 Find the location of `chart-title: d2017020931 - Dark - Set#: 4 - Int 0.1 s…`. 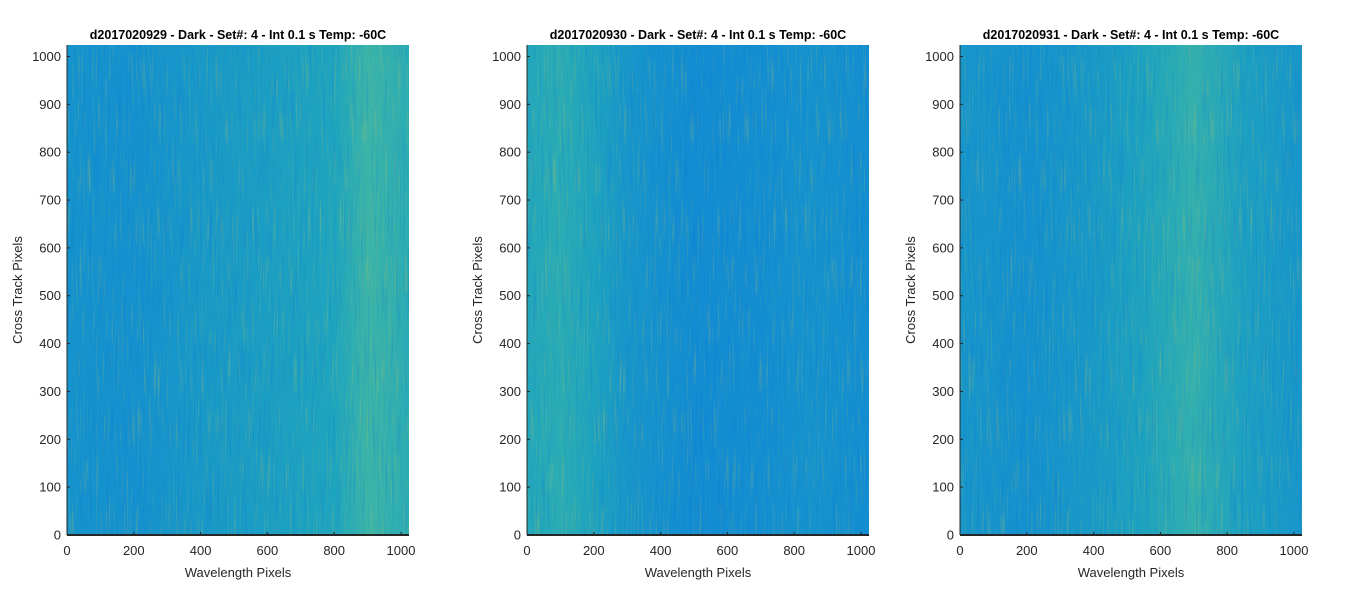

chart-title: d2017020931 - Dark - Set#: 4 - Int 0.1 s… is located at coordinates (1131, 35).